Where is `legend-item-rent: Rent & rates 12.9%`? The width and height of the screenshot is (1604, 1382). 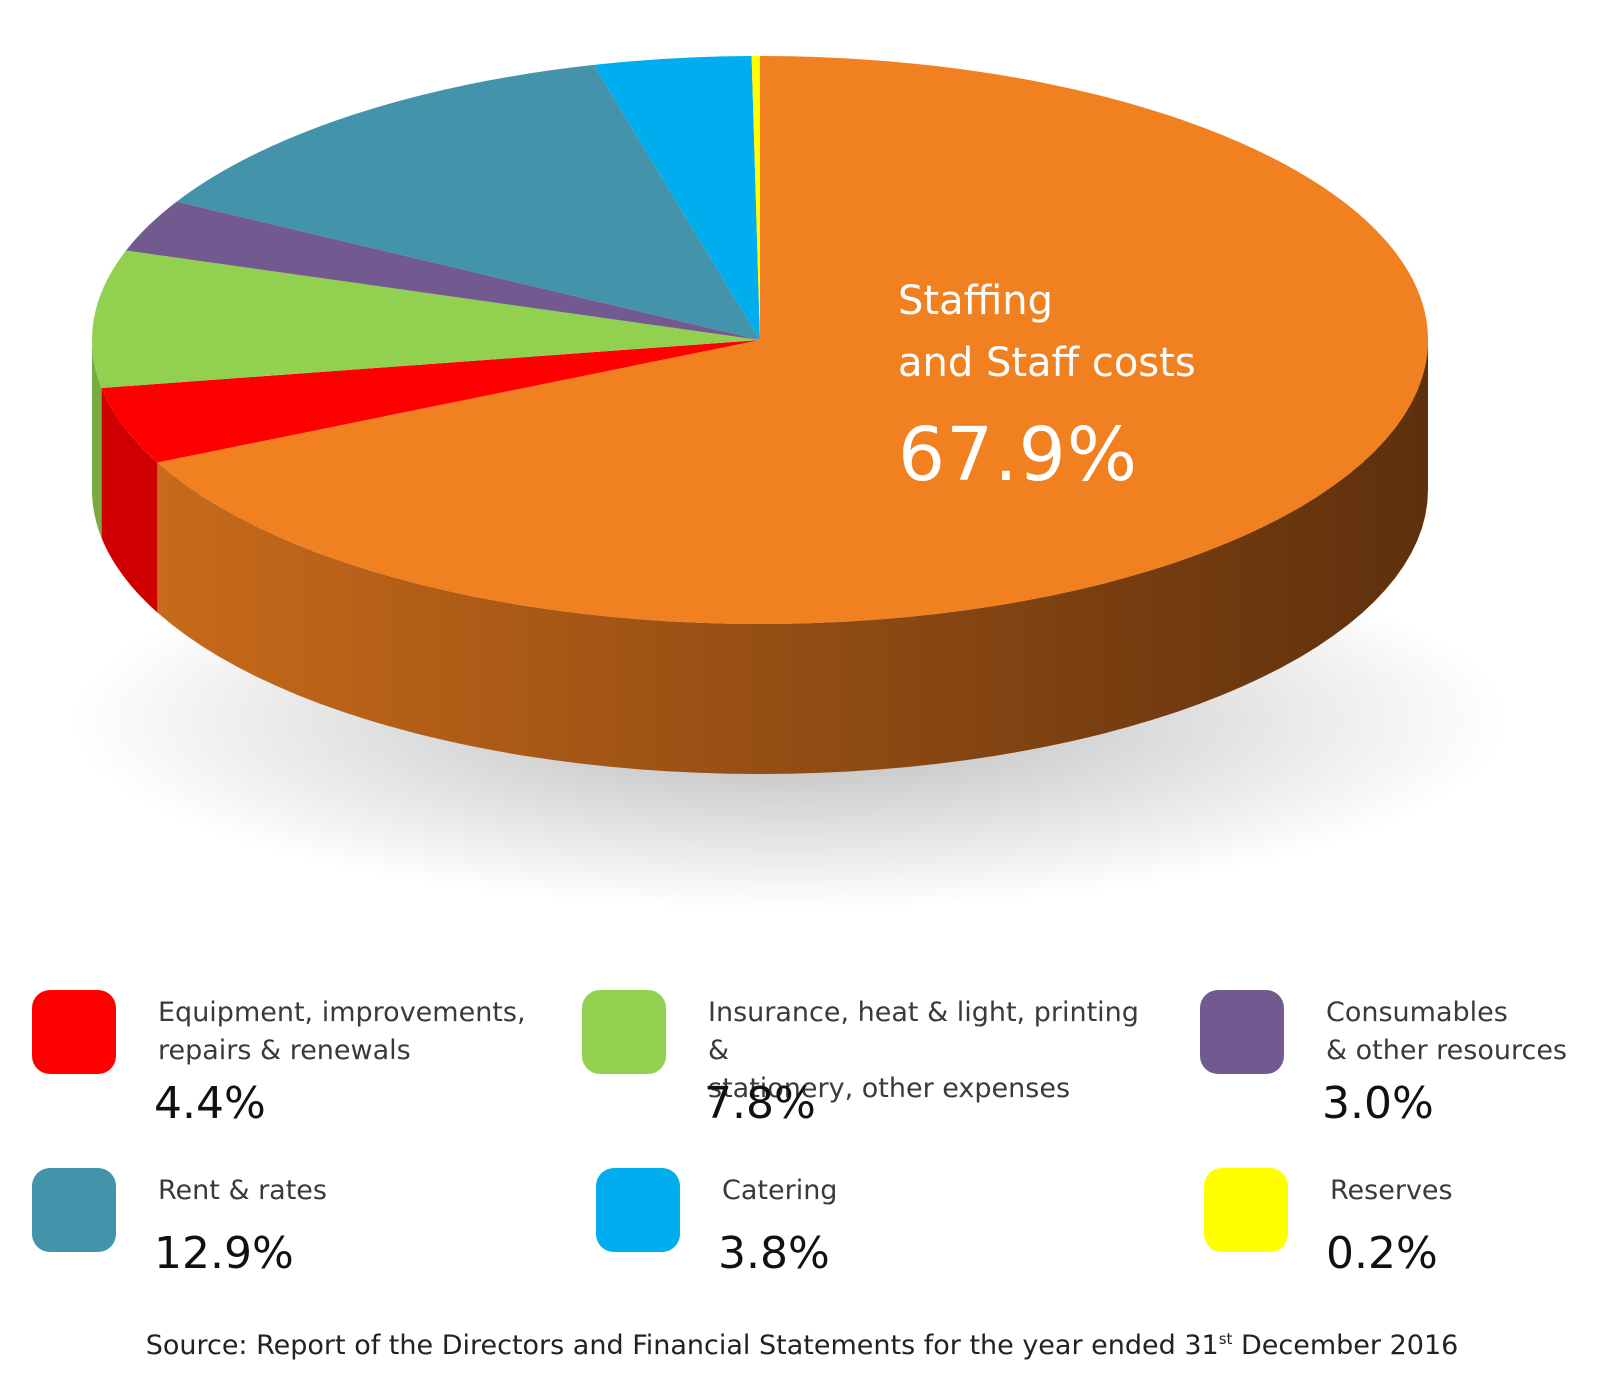 legend-item-rent: Rent & rates 12.9% is located at coordinates (282, 1243).